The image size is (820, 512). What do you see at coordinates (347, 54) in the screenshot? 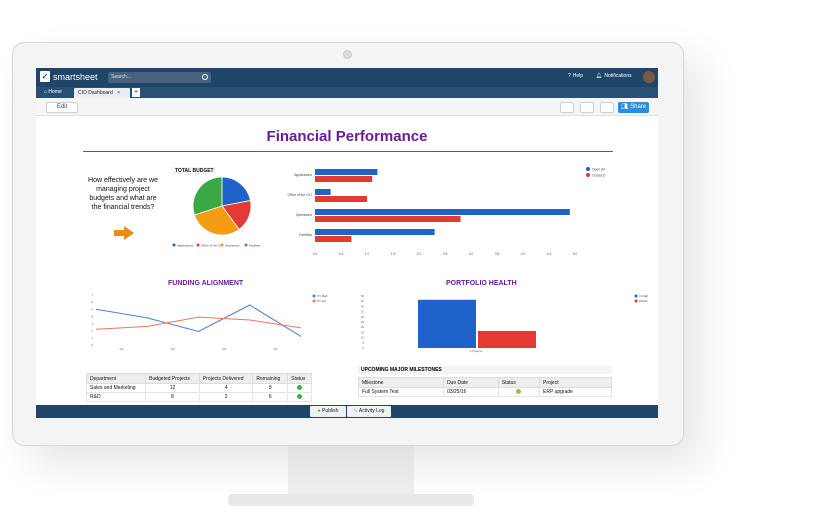
I see `webcam` at bounding box center [347, 54].